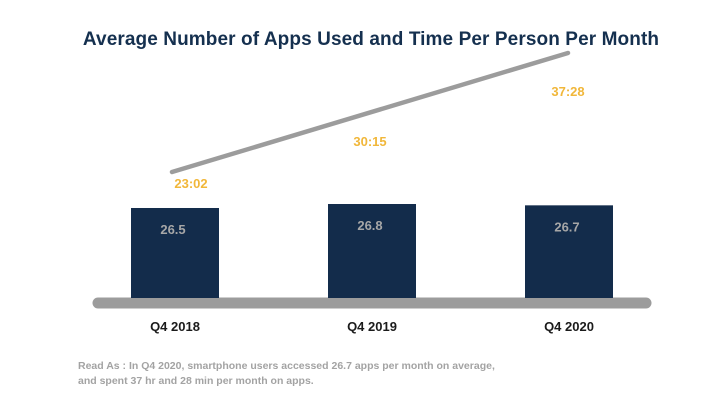  What do you see at coordinates (569, 326) in the screenshot?
I see `x-tick-label: Q4 2020` at bounding box center [569, 326].